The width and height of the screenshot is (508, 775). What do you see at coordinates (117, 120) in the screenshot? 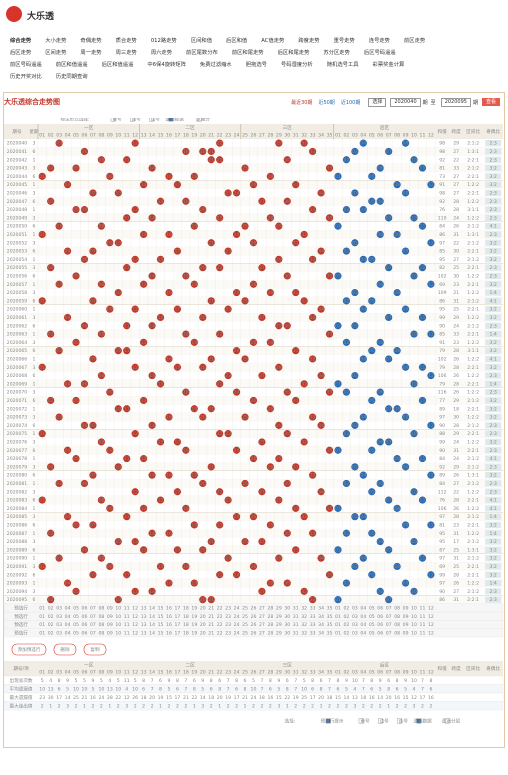
I see `checkbox-label: 重号` at bounding box center [117, 120].